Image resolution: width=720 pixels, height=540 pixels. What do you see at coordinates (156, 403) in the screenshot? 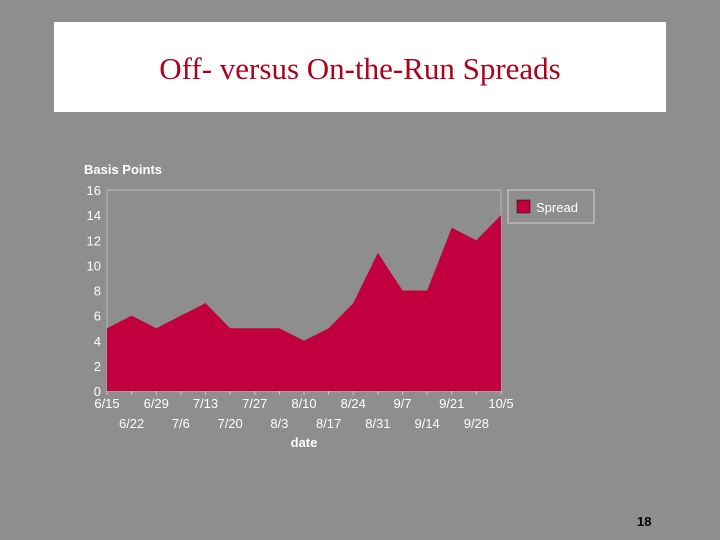
I see `x-tick-label: 6/29` at bounding box center [156, 403].